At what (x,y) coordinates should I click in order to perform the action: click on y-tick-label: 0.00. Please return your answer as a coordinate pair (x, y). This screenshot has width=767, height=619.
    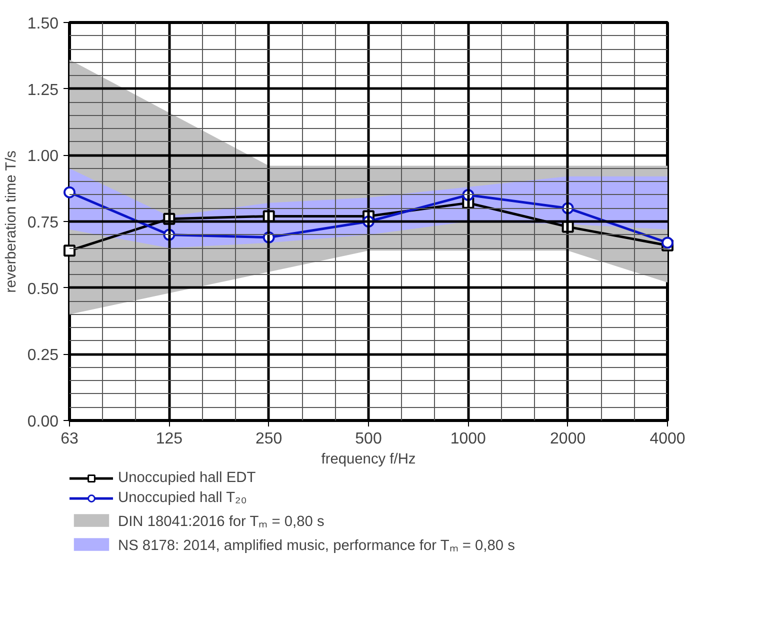
    Looking at the image, I should click on (43, 422).